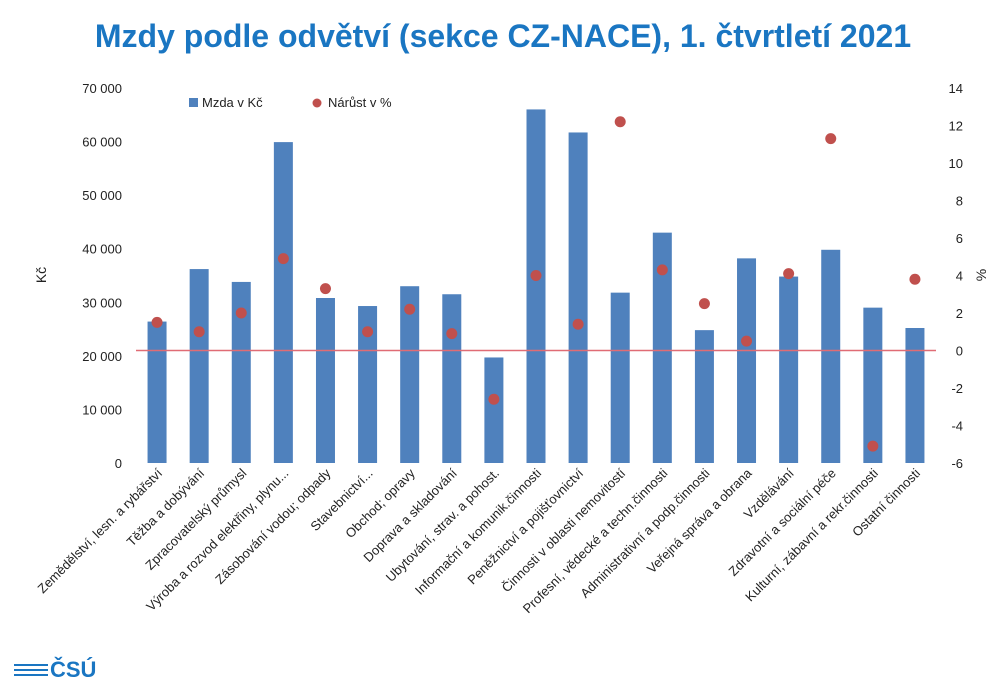 The width and height of the screenshot is (1006, 700). I want to click on left-tick-label: 20 000, so click(102, 356).